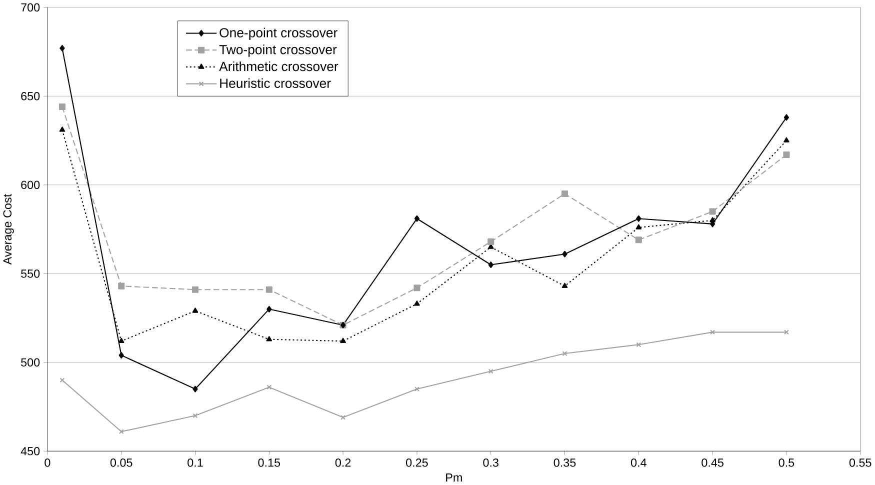 The height and width of the screenshot is (485, 875). Describe the element at coordinates (279, 34) in the screenshot. I see `legend-label: One-point crossover` at that location.